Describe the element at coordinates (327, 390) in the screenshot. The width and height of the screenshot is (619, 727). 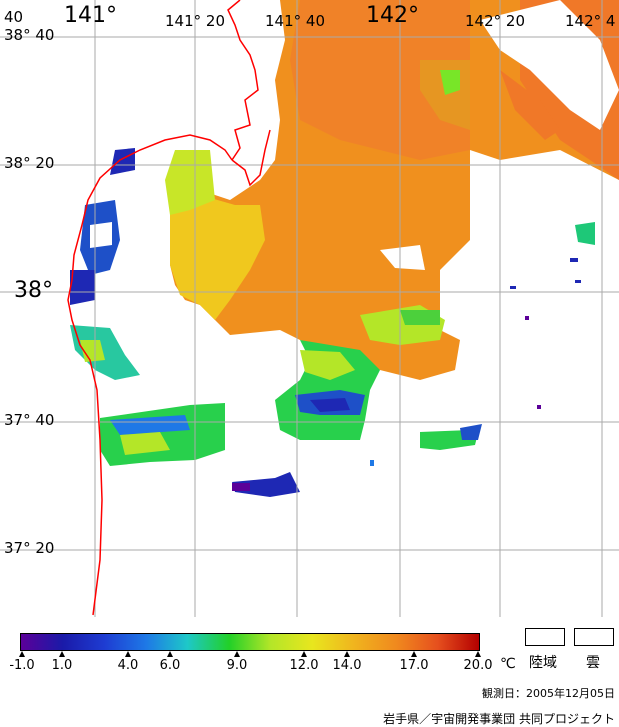
I see `sst-cold-region-center` at that location.